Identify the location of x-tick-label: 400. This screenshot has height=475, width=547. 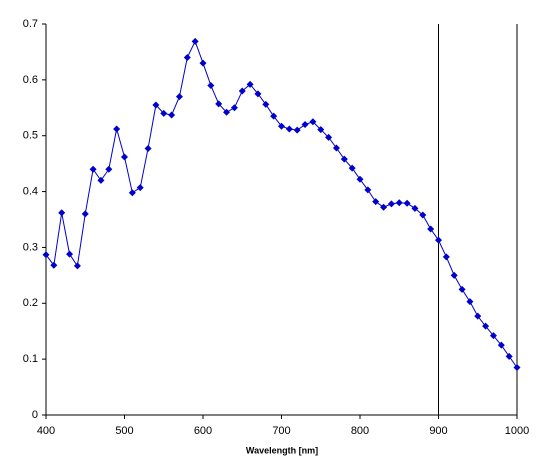
(46, 431).